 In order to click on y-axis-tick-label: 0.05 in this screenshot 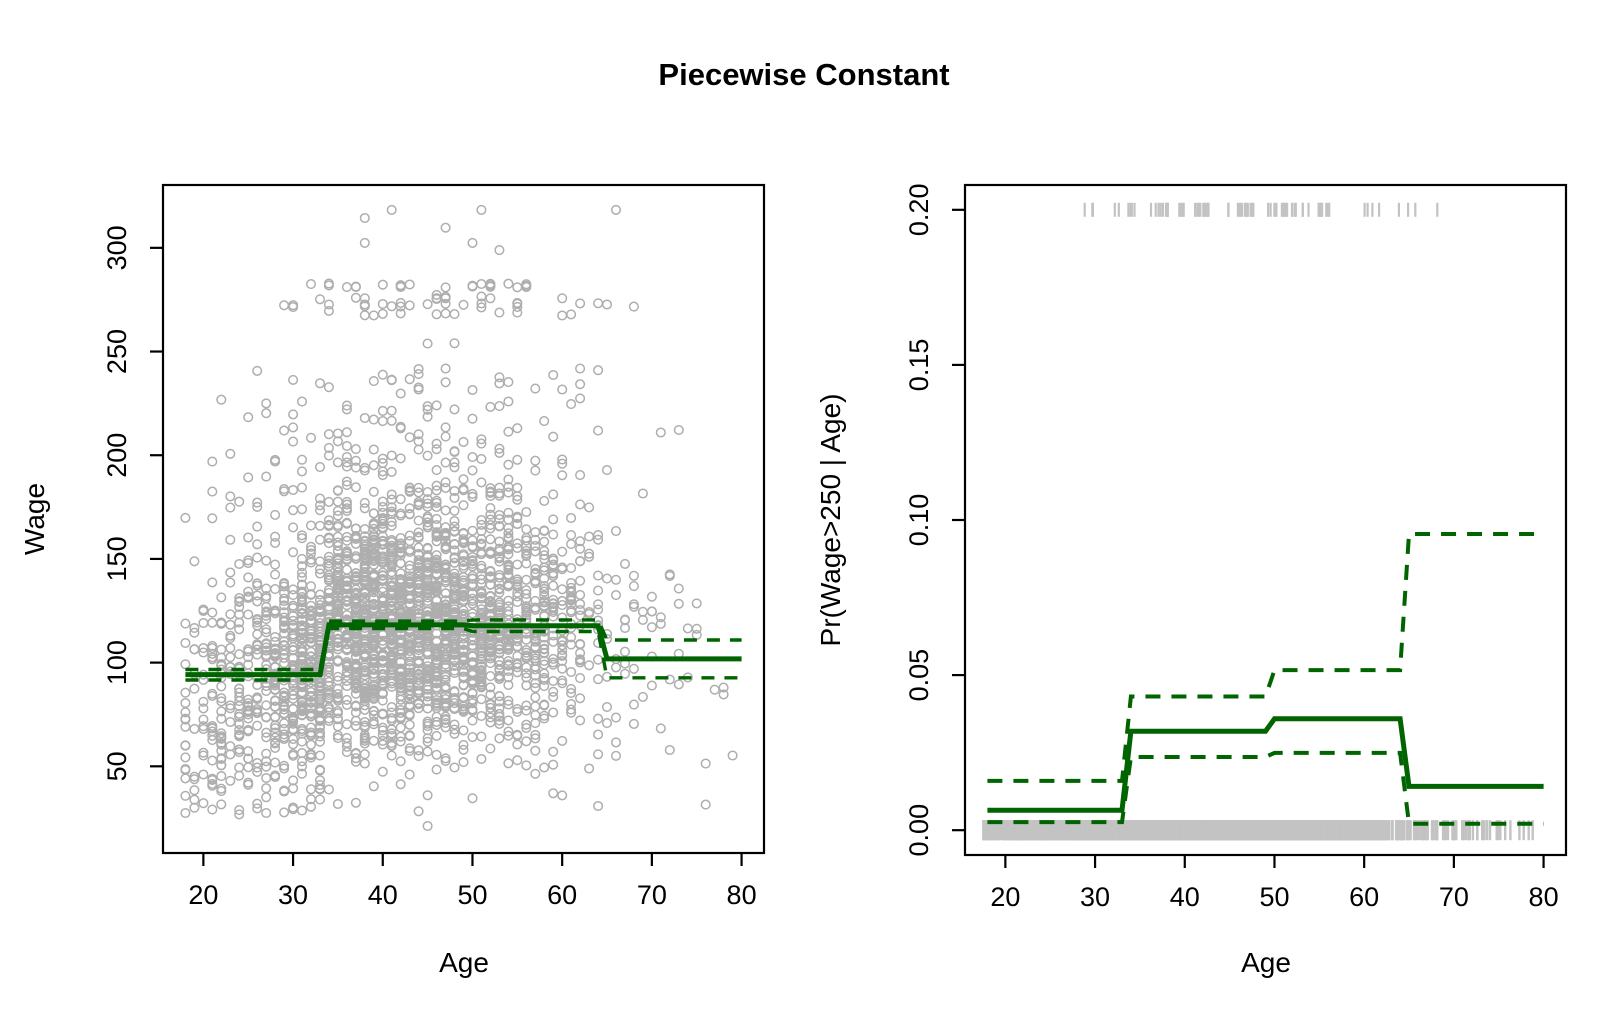, I will do `click(919, 675)`.